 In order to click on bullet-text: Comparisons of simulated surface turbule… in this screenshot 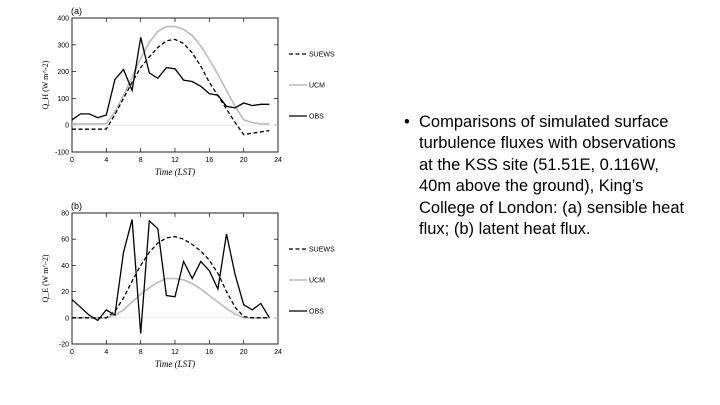, I will do `click(552, 176)`.